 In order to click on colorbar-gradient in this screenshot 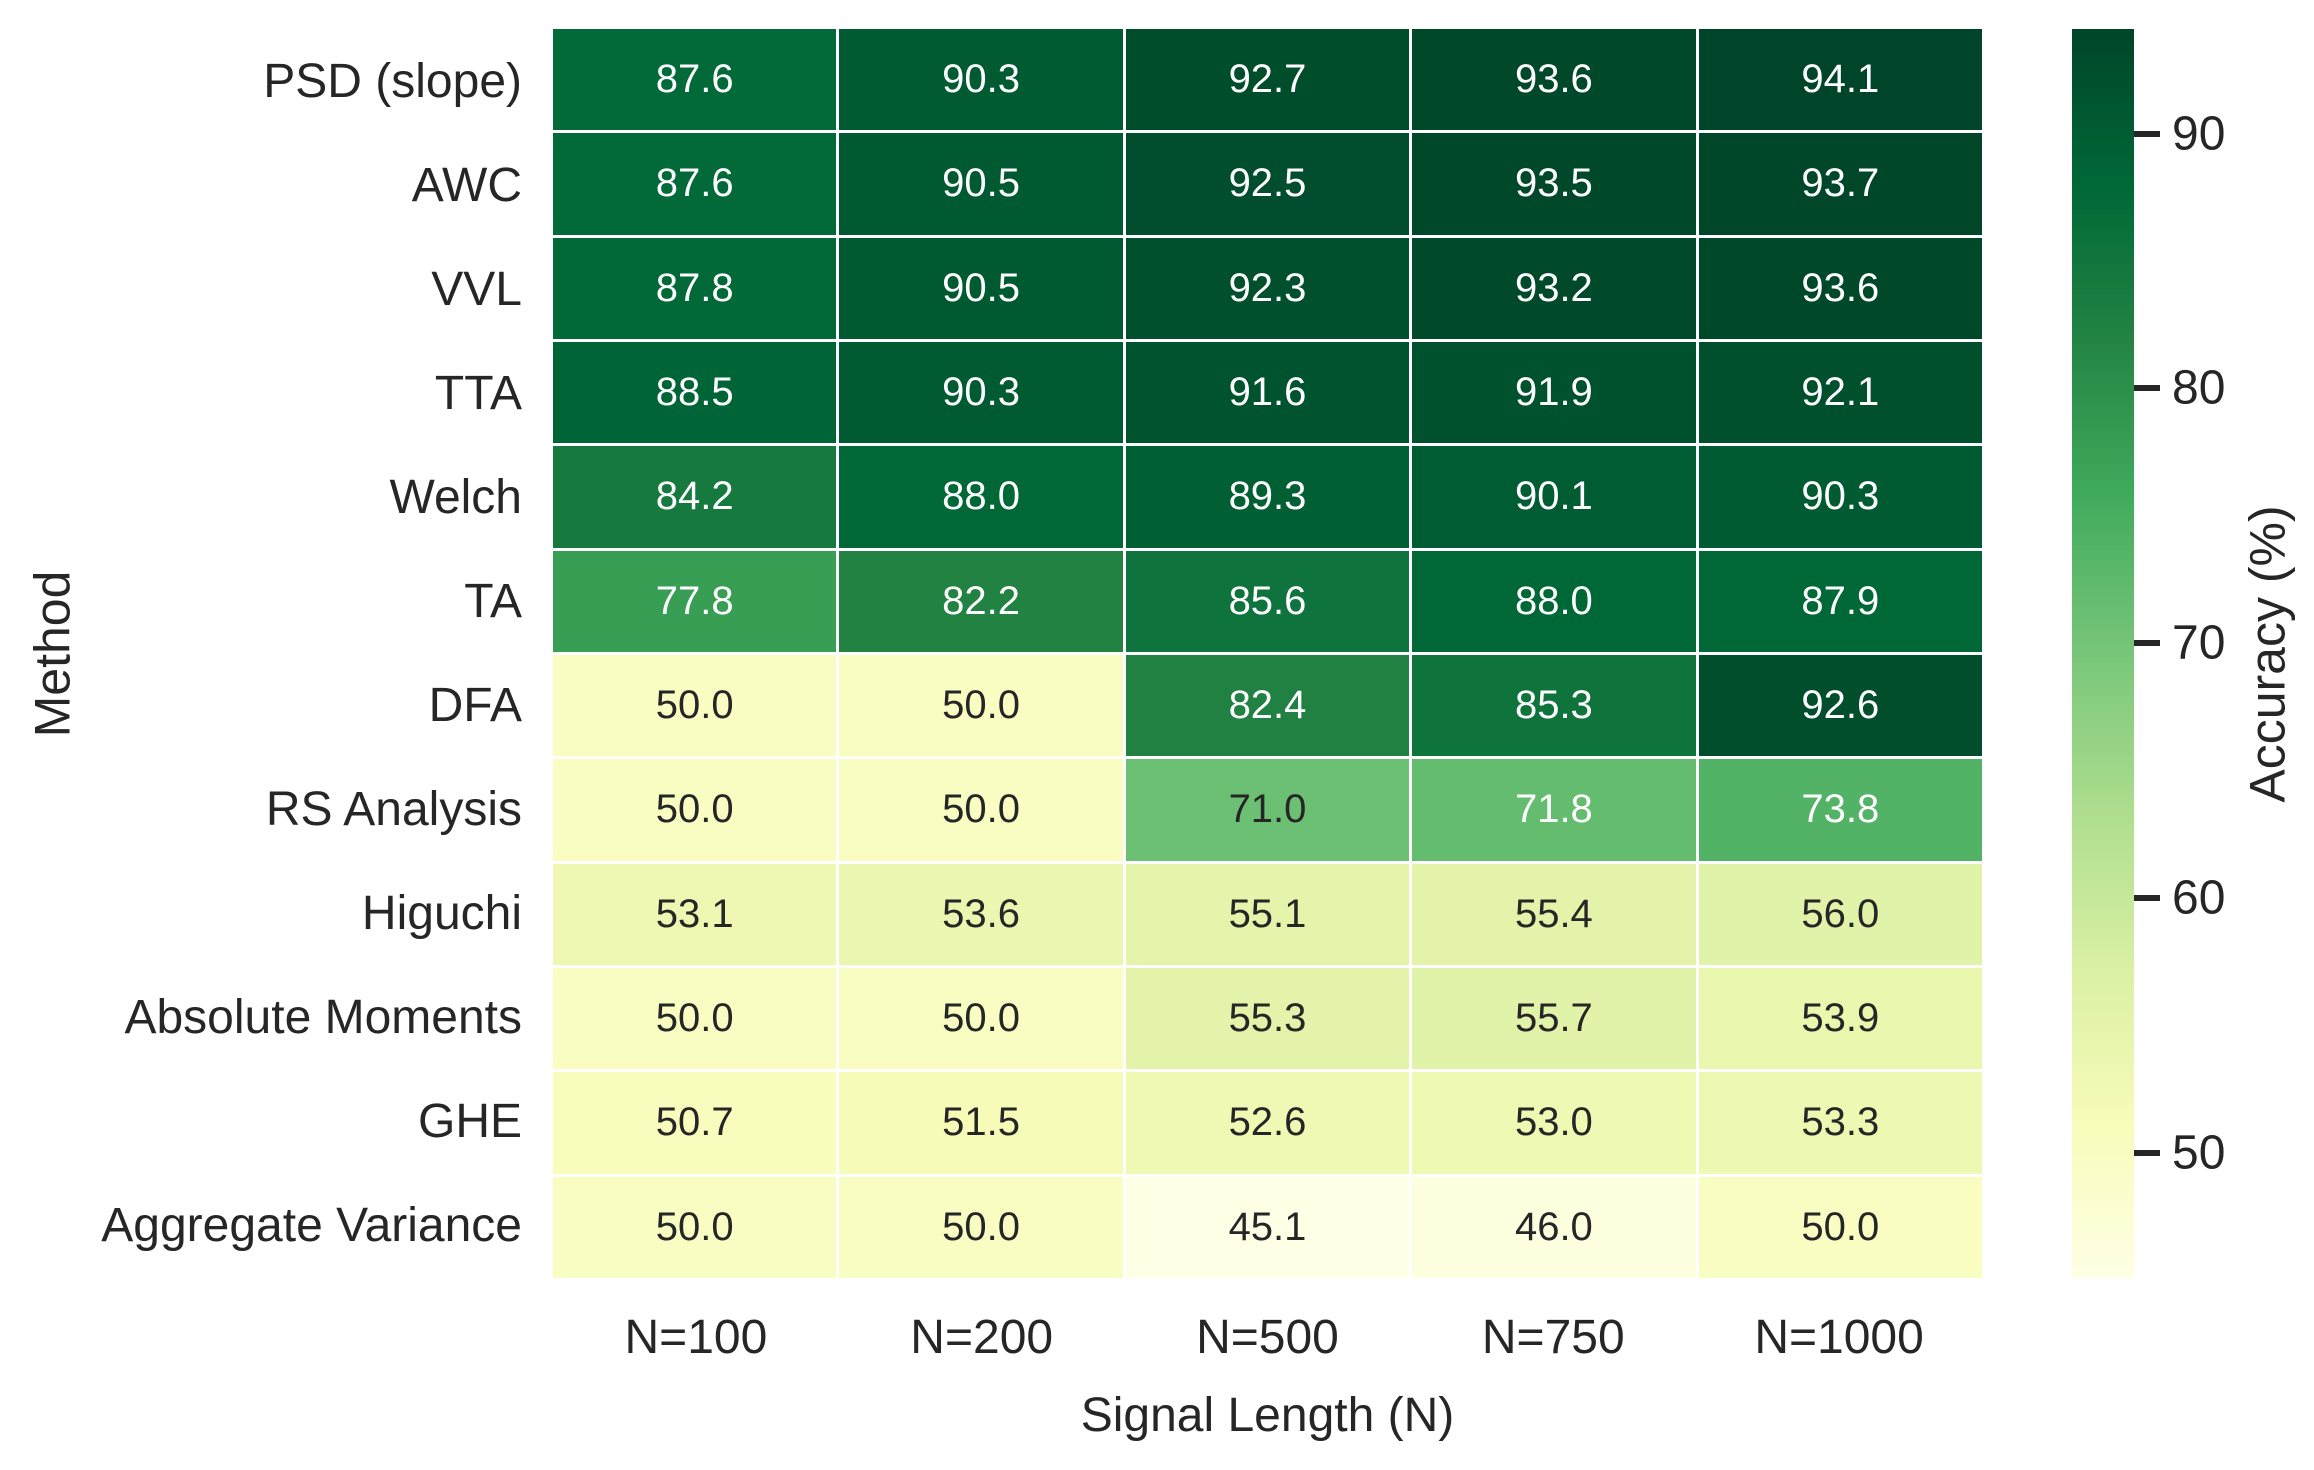, I will do `click(2103, 653)`.